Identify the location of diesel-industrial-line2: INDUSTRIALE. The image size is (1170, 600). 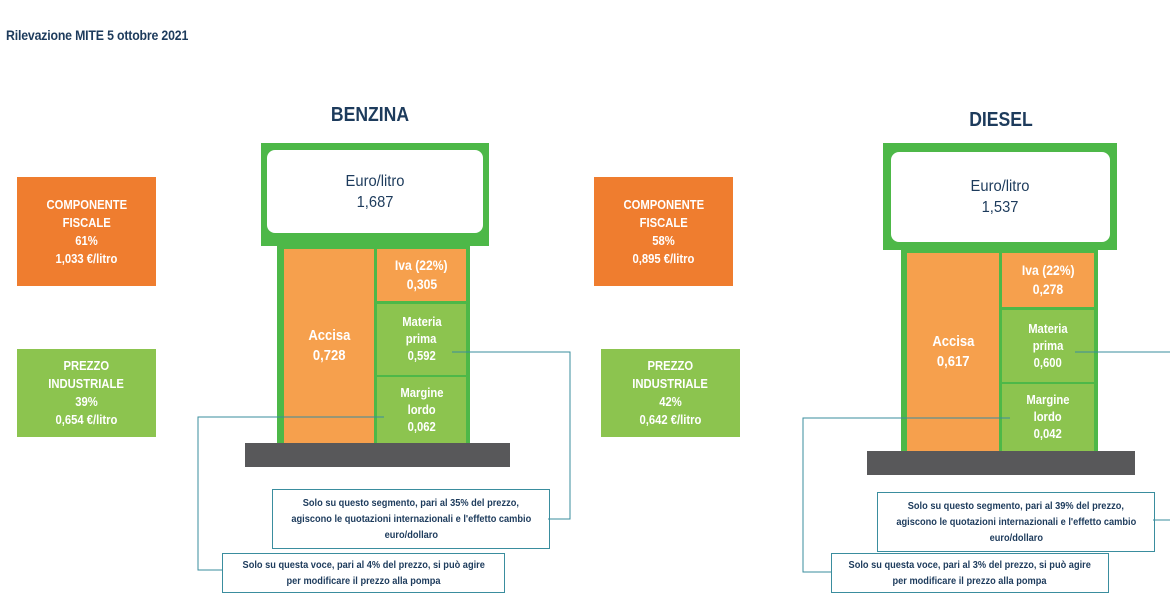
(670, 384).